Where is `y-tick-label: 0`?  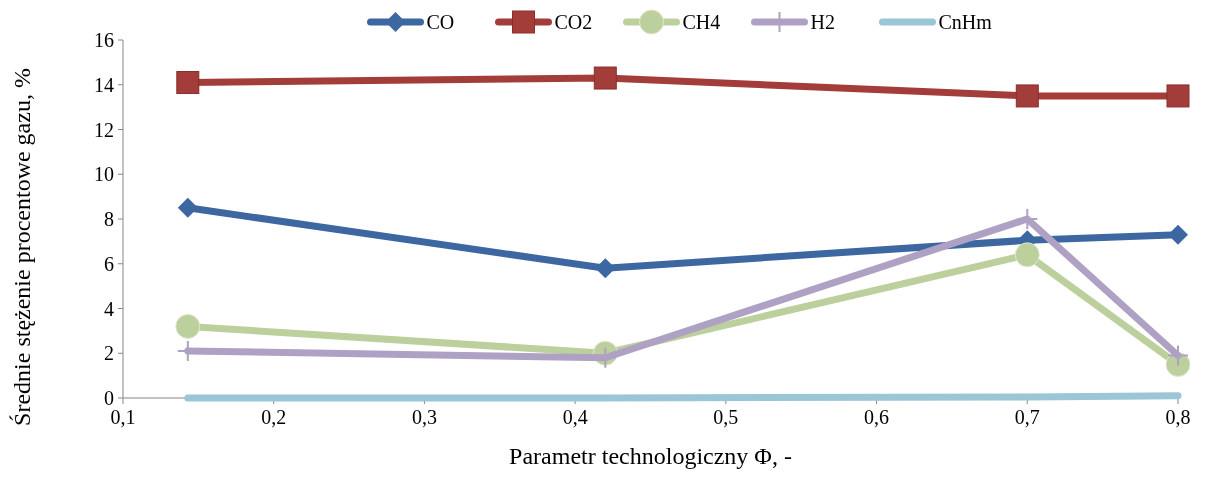 y-tick-label: 0 is located at coordinates (109, 398).